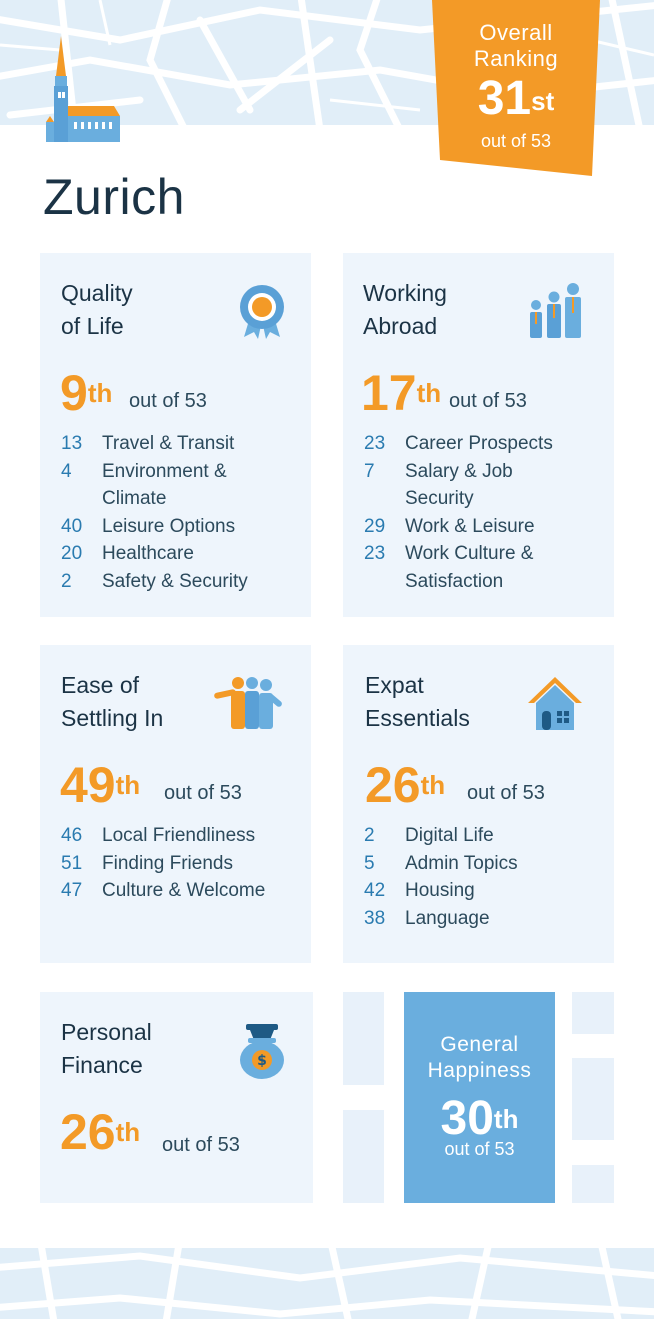  Describe the element at coordinates (449, 567) in the screenshot. I see `list-item: 23 Work Culture & Satisfaction` at that location.